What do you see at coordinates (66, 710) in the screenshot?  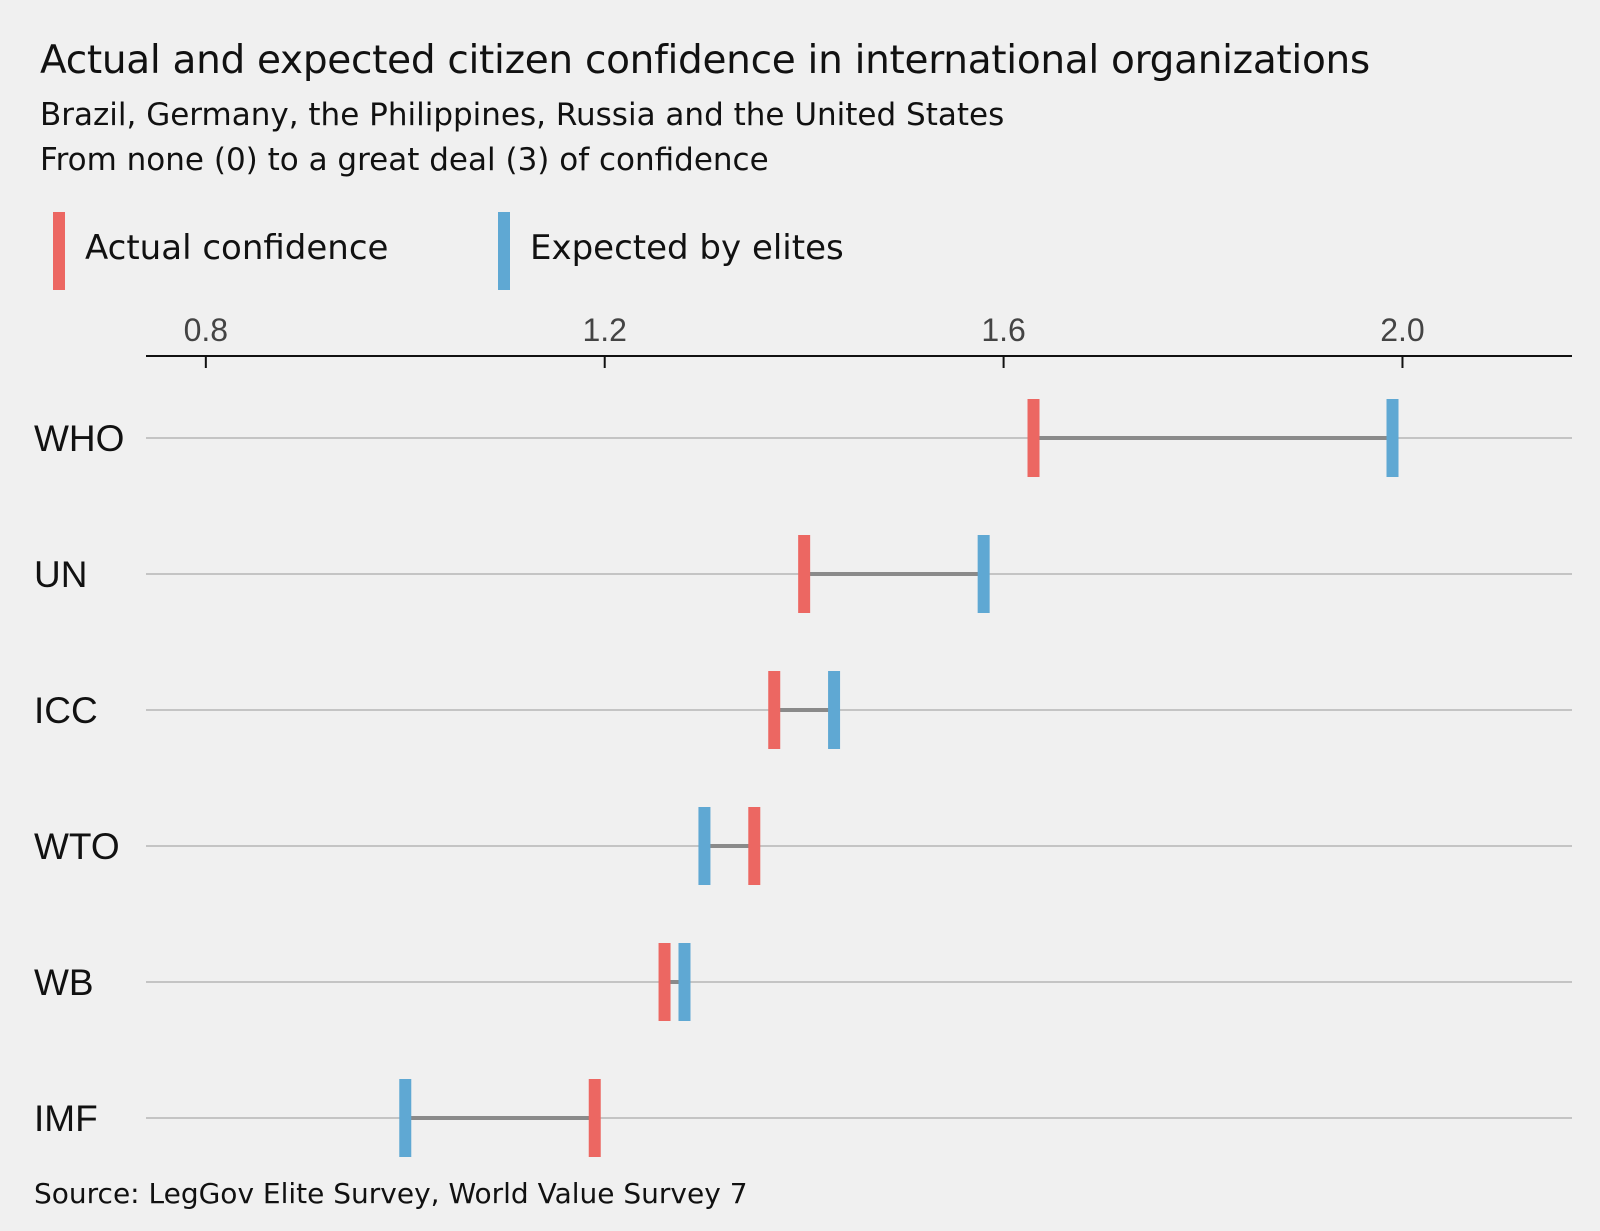 I see `category-label: ICC` at bounding box center [66, 710].